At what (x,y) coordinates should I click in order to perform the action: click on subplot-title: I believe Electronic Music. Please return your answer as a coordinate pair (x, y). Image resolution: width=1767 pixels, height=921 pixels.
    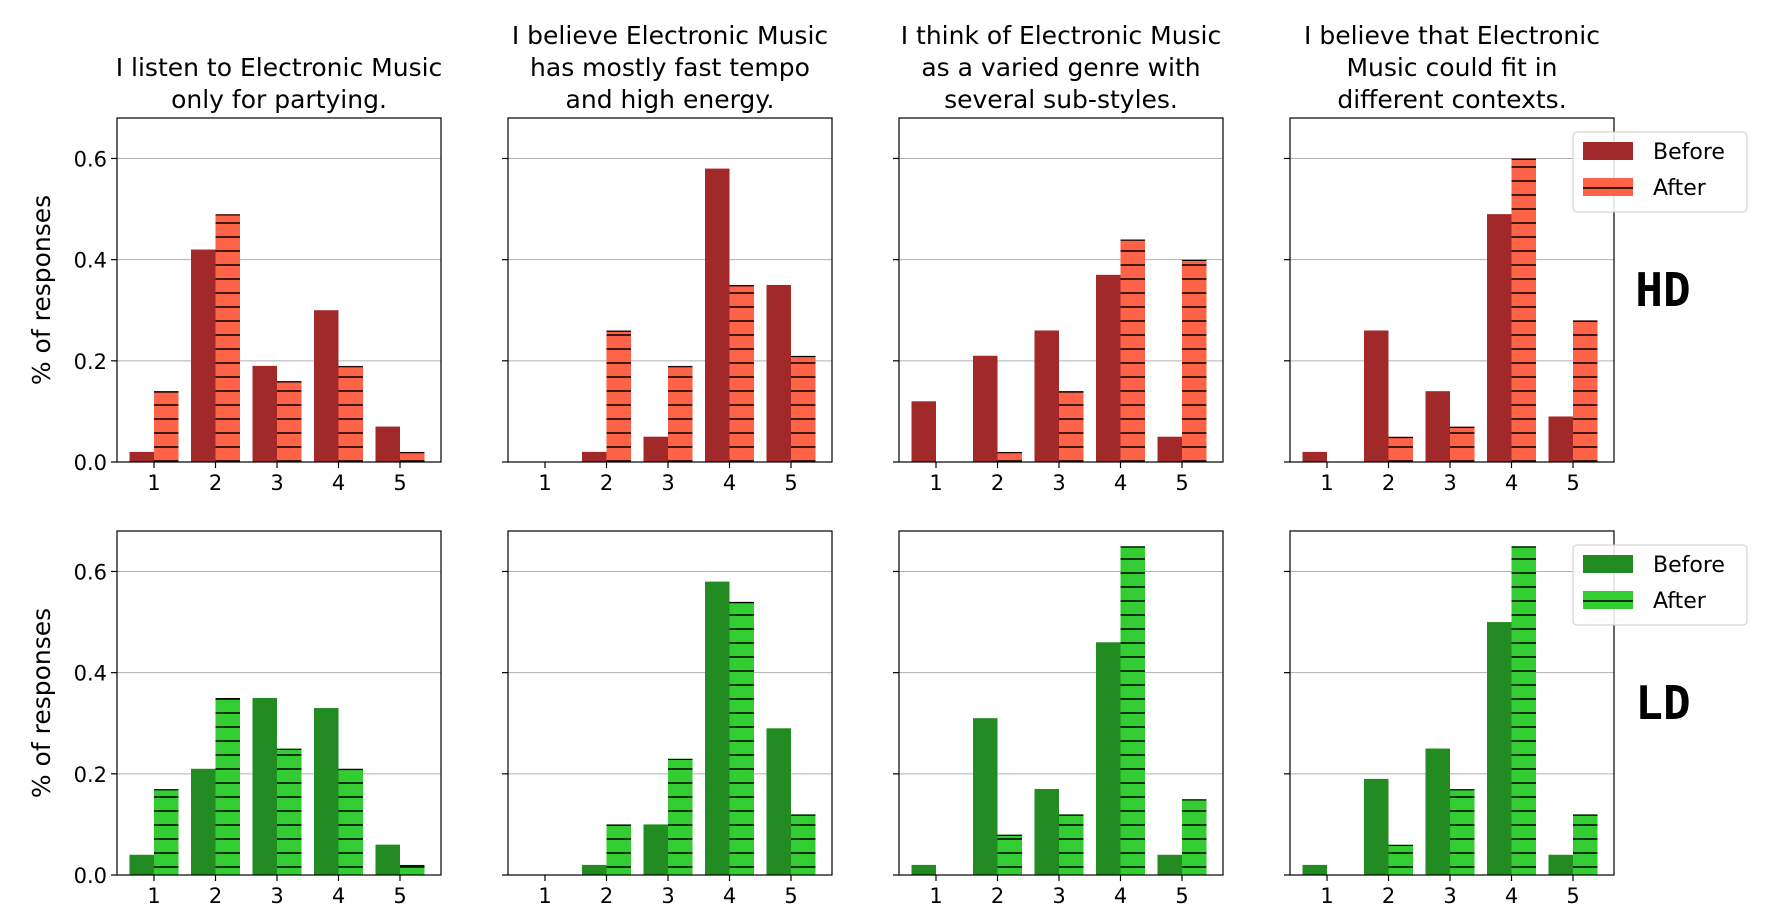
    Looking at the image, I should click on (670, 35).